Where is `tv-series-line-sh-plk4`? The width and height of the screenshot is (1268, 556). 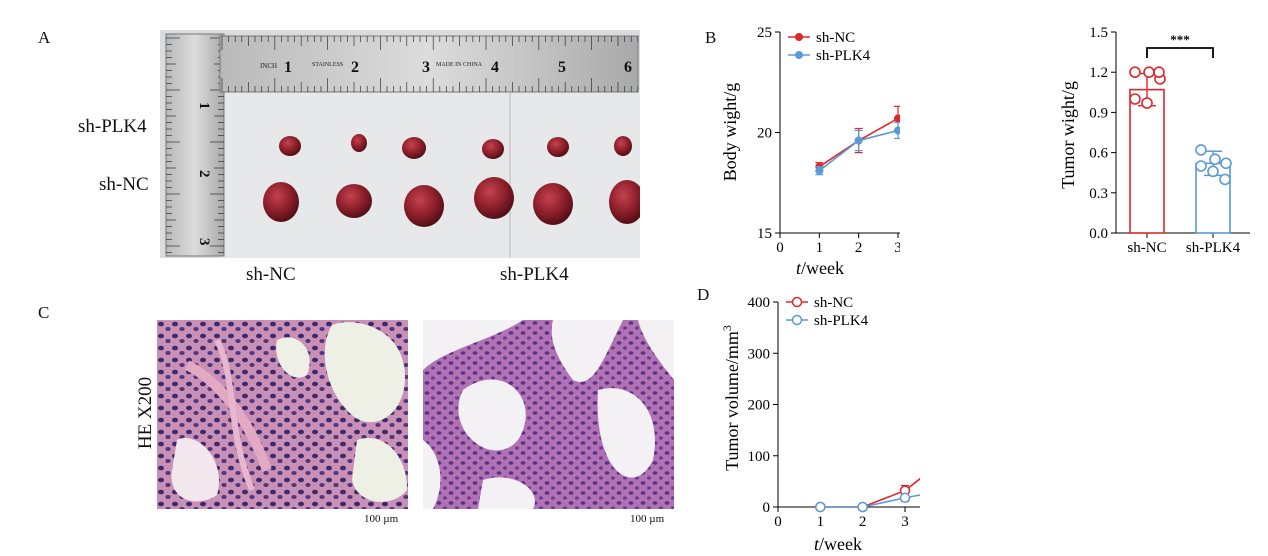 tv-series-line-sh-plk4 is located at coordinates (870, 501).